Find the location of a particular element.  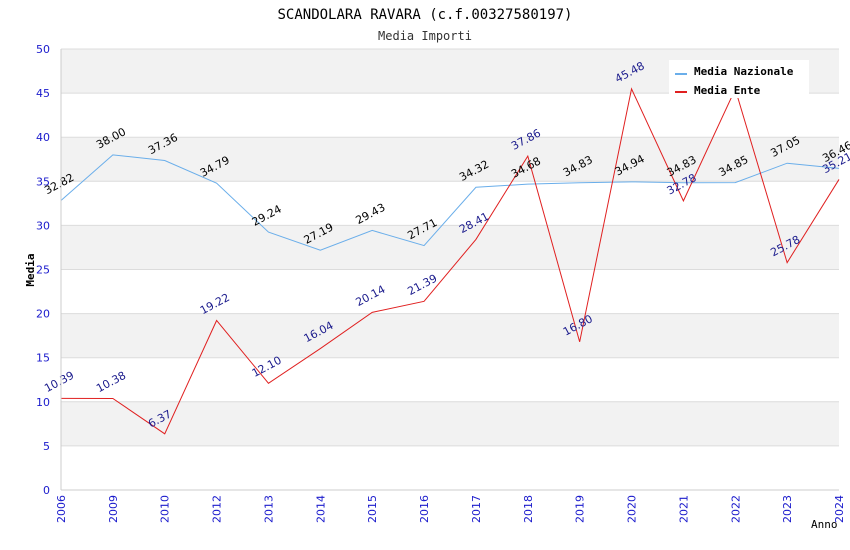

x-tick-label: 2018 is located at coordinates (528, 509).